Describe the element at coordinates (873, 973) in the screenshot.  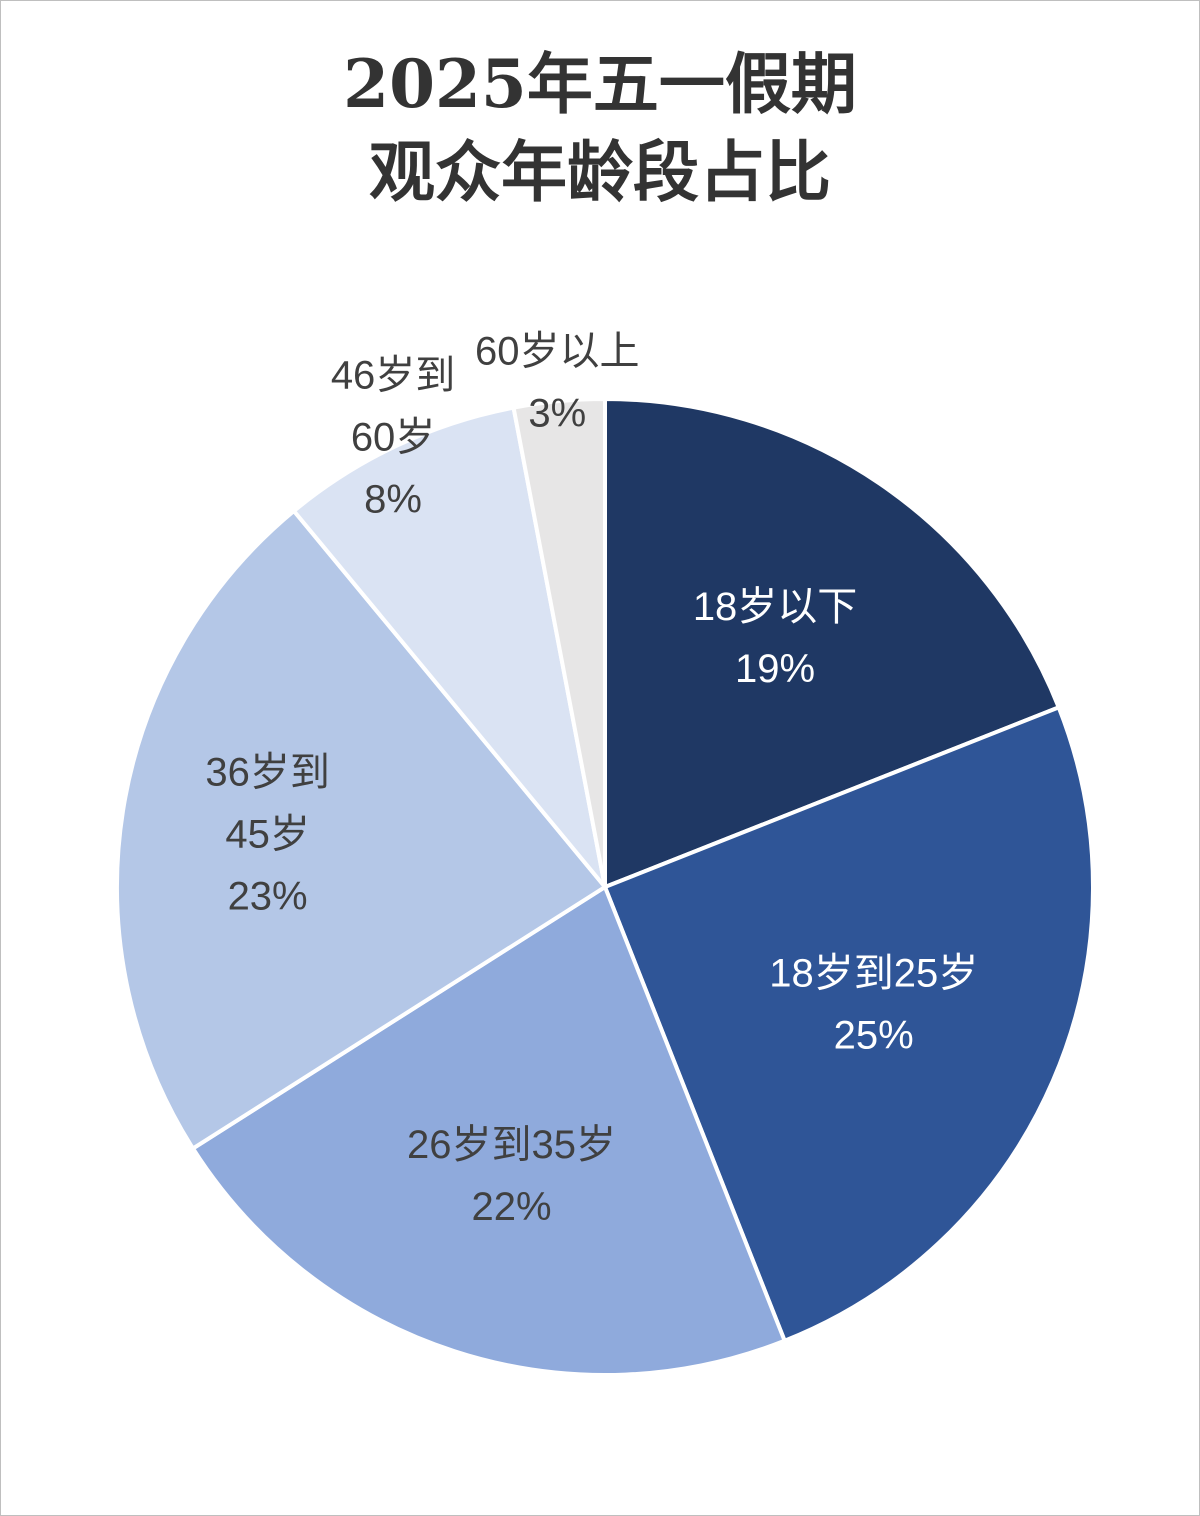
I see `slice-category-label: 18岁到25岁` at that location.